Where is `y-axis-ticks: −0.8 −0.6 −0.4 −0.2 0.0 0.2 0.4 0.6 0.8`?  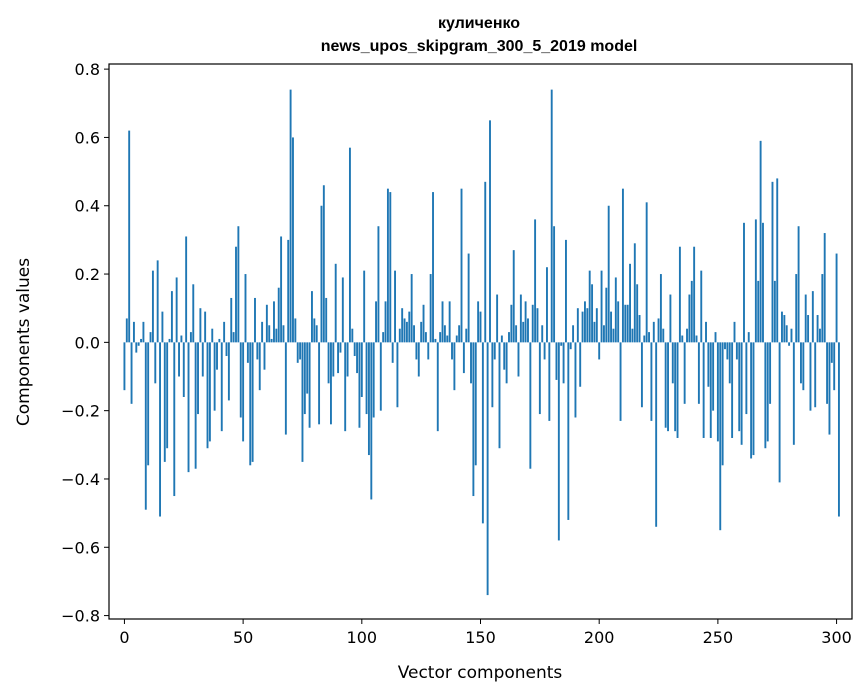 y-axis-ticks: −0.8 −0.6 −0.4 −0.2 0.0 0.2 0.4 0.6 0.8 is located at coordinates (85, 343).